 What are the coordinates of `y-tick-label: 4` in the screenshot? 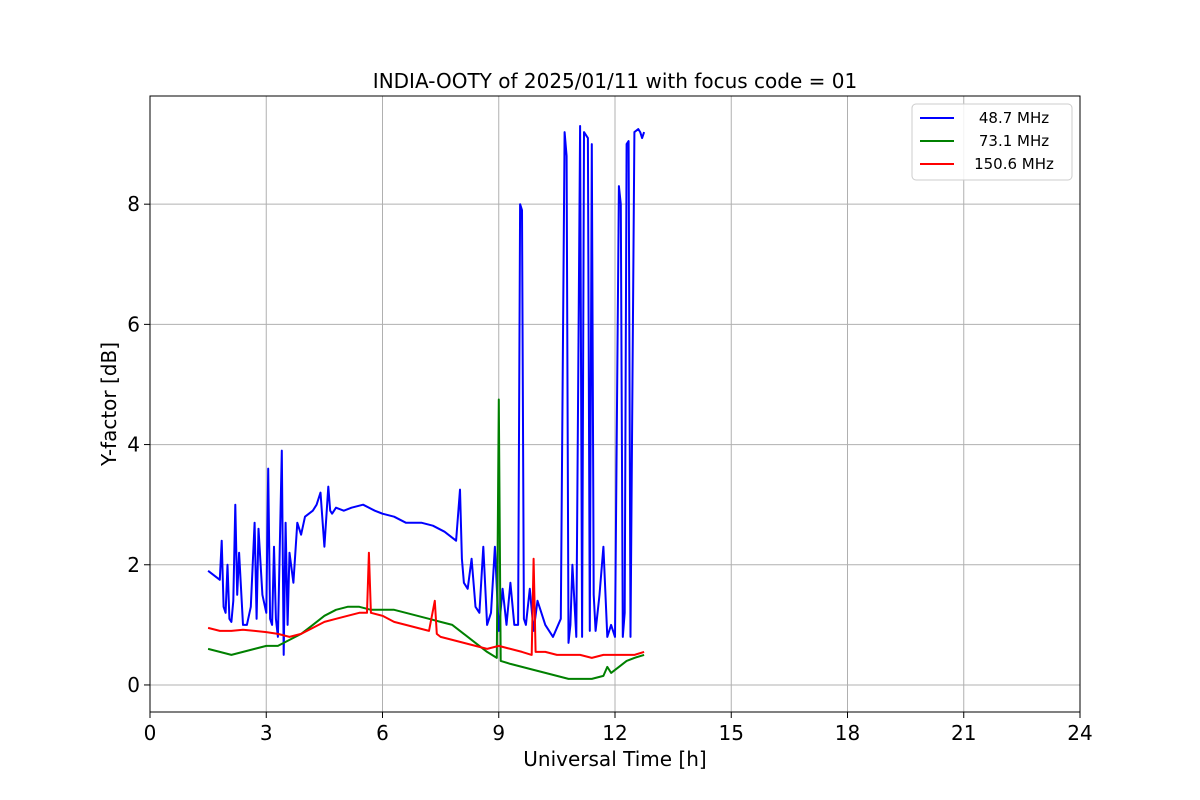 It's located at (133, 445).